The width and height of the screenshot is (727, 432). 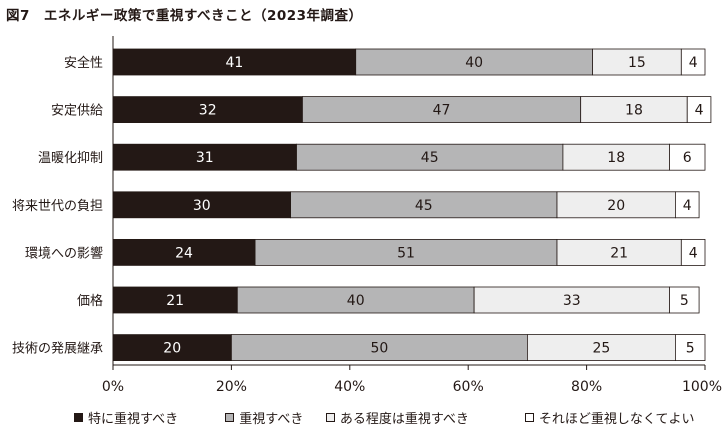 What do you see at coordinates (70, 158) in the screenshot?
I see `category-label: 温暖化抑制` at bounding box center [70, 158].